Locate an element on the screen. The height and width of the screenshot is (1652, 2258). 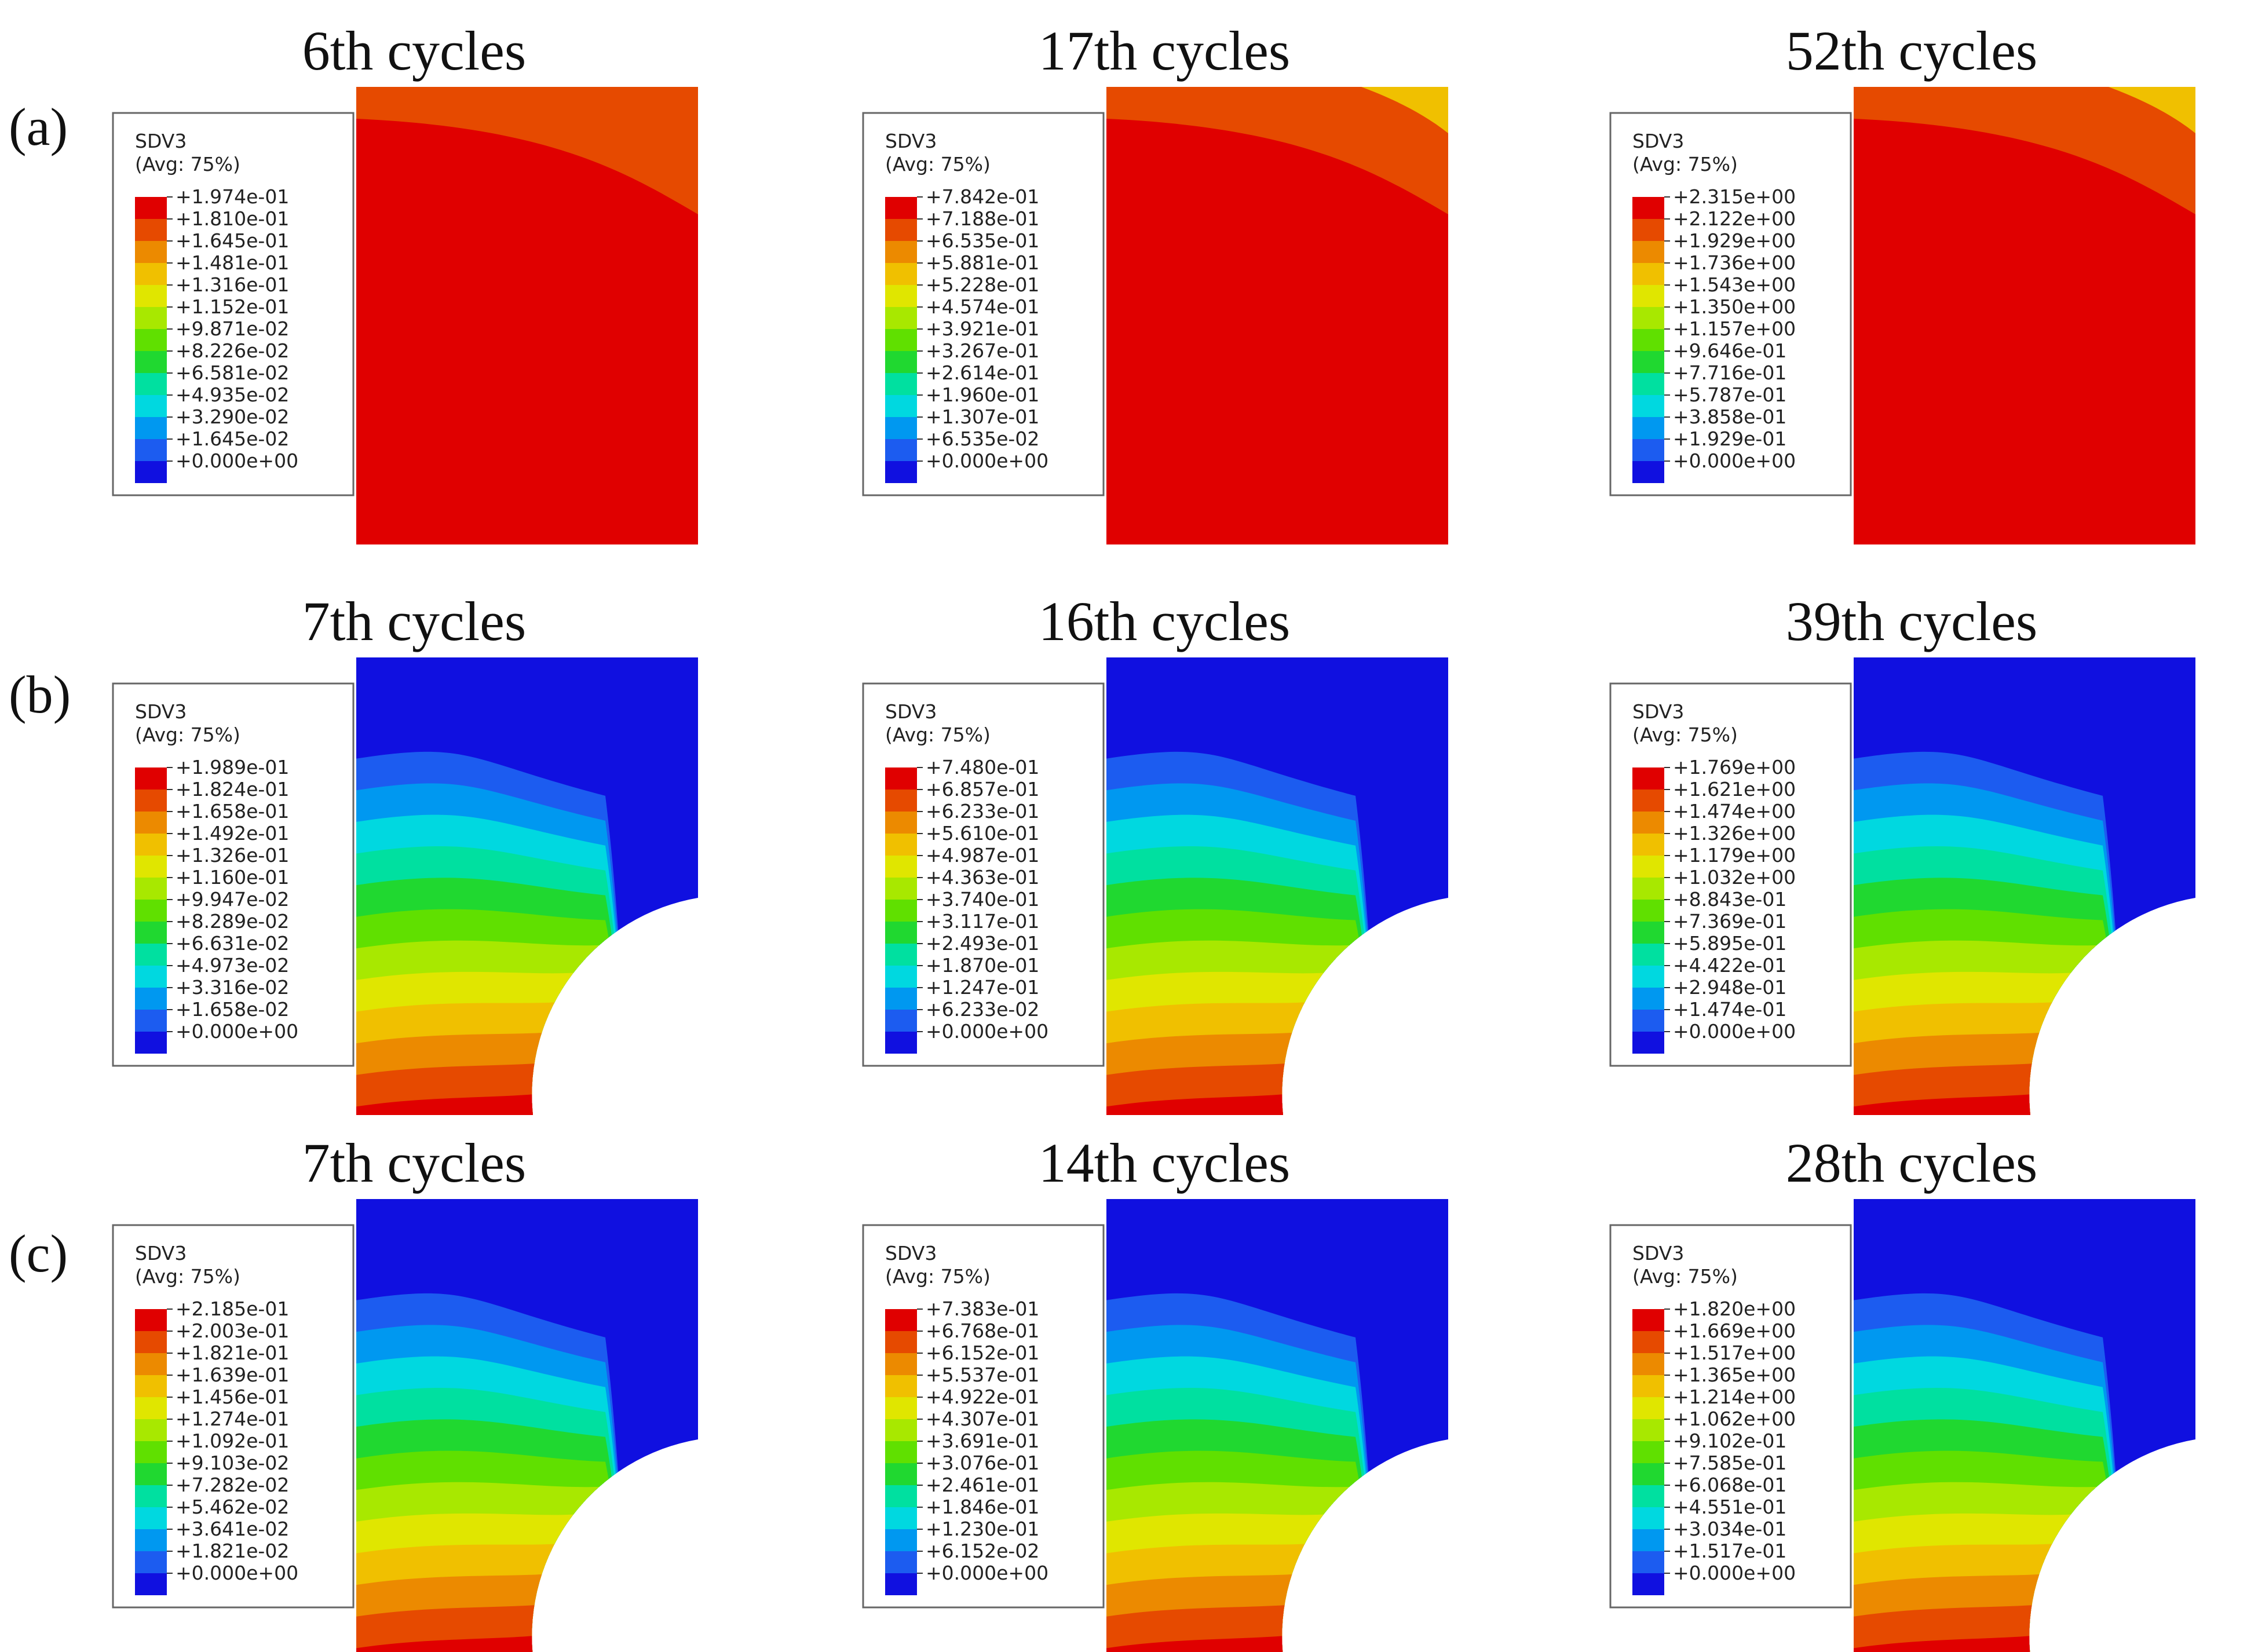
legend-value: +1.769e+00 is located at coordinates (1735, 767).